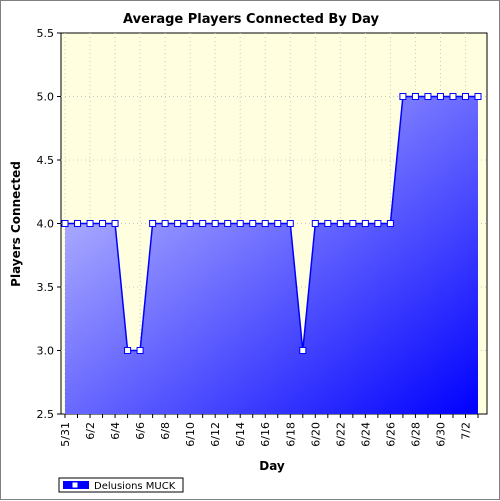  What do you see at coordinates (46, 224) in the screenshot?
I see `y-tick-label: 4.0` at bounding box center [46, 224].